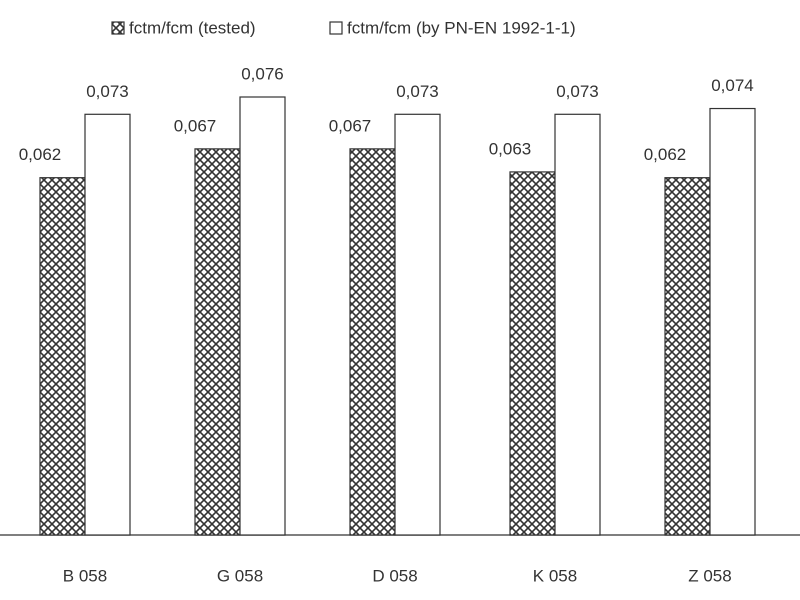 Image resolution: width=800 pixels, height=600 pixels. I want to click on x-tick-label: D 058, so click(394, 575).